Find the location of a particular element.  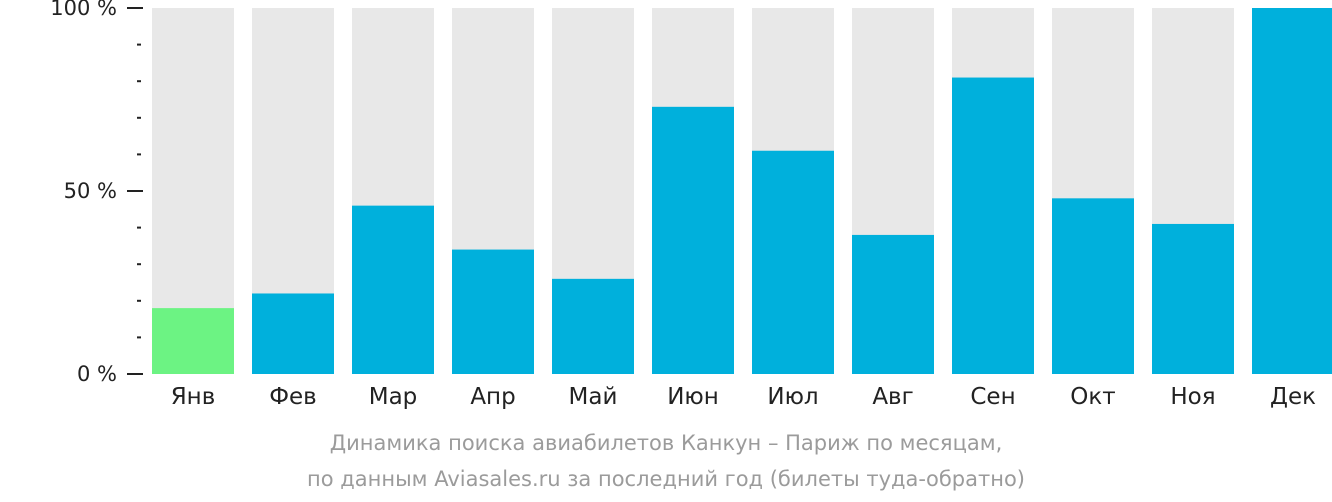

y-tick-label: 50 % is located at coordinates (90, 191).